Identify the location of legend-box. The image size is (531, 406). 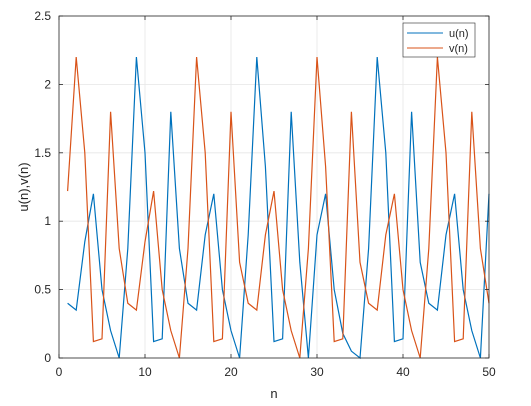
(439, 40).